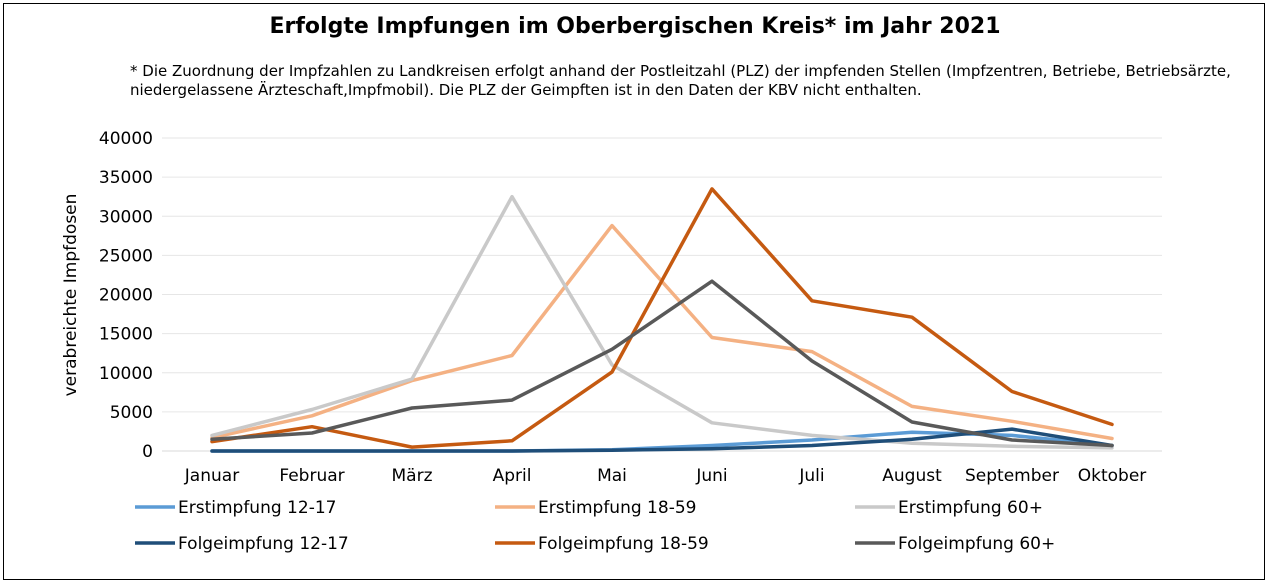  Describe the element at coordinates (1112, 476) in the screenshot. I see `x-tick-label: Oktober` at that location.